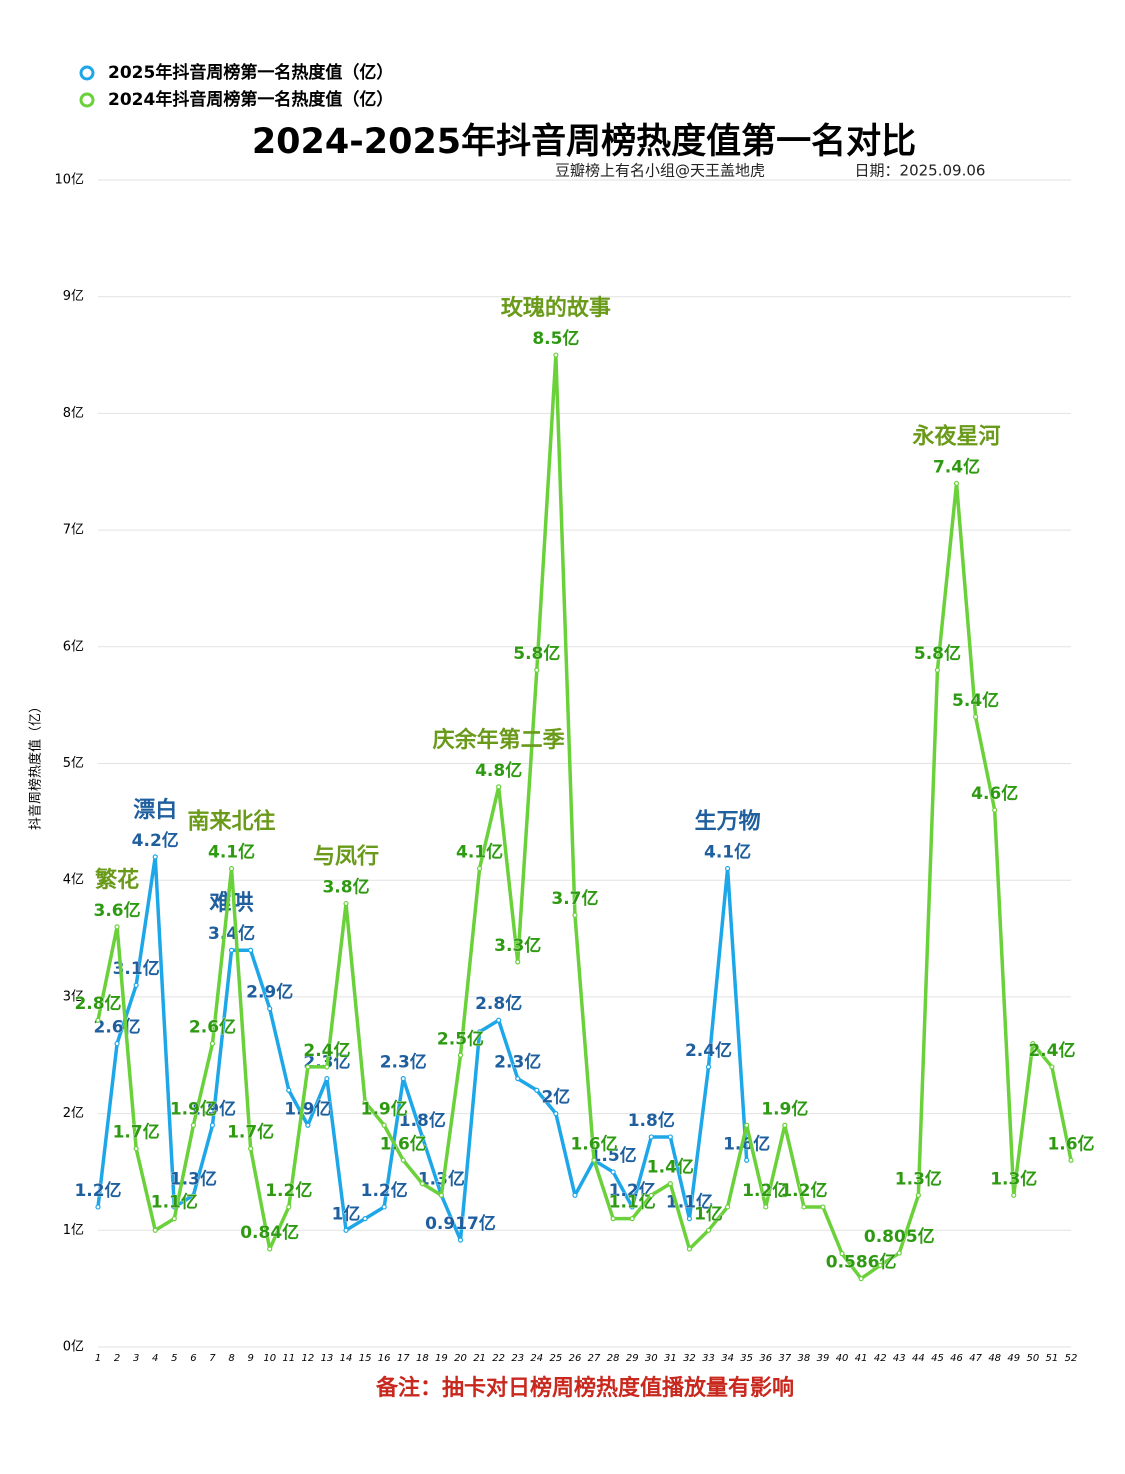  Describe the element at coordinates (517, 945) in the screenshot. I see `data-label: 3.3亿` at that location.